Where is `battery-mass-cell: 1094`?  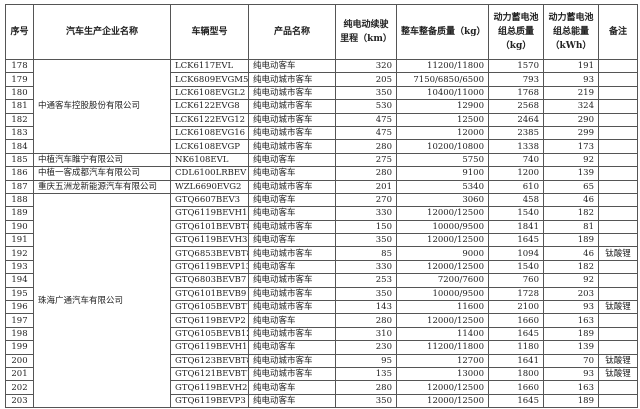 battery-mass-cell: 1094 is located at coordinates (516, 253).